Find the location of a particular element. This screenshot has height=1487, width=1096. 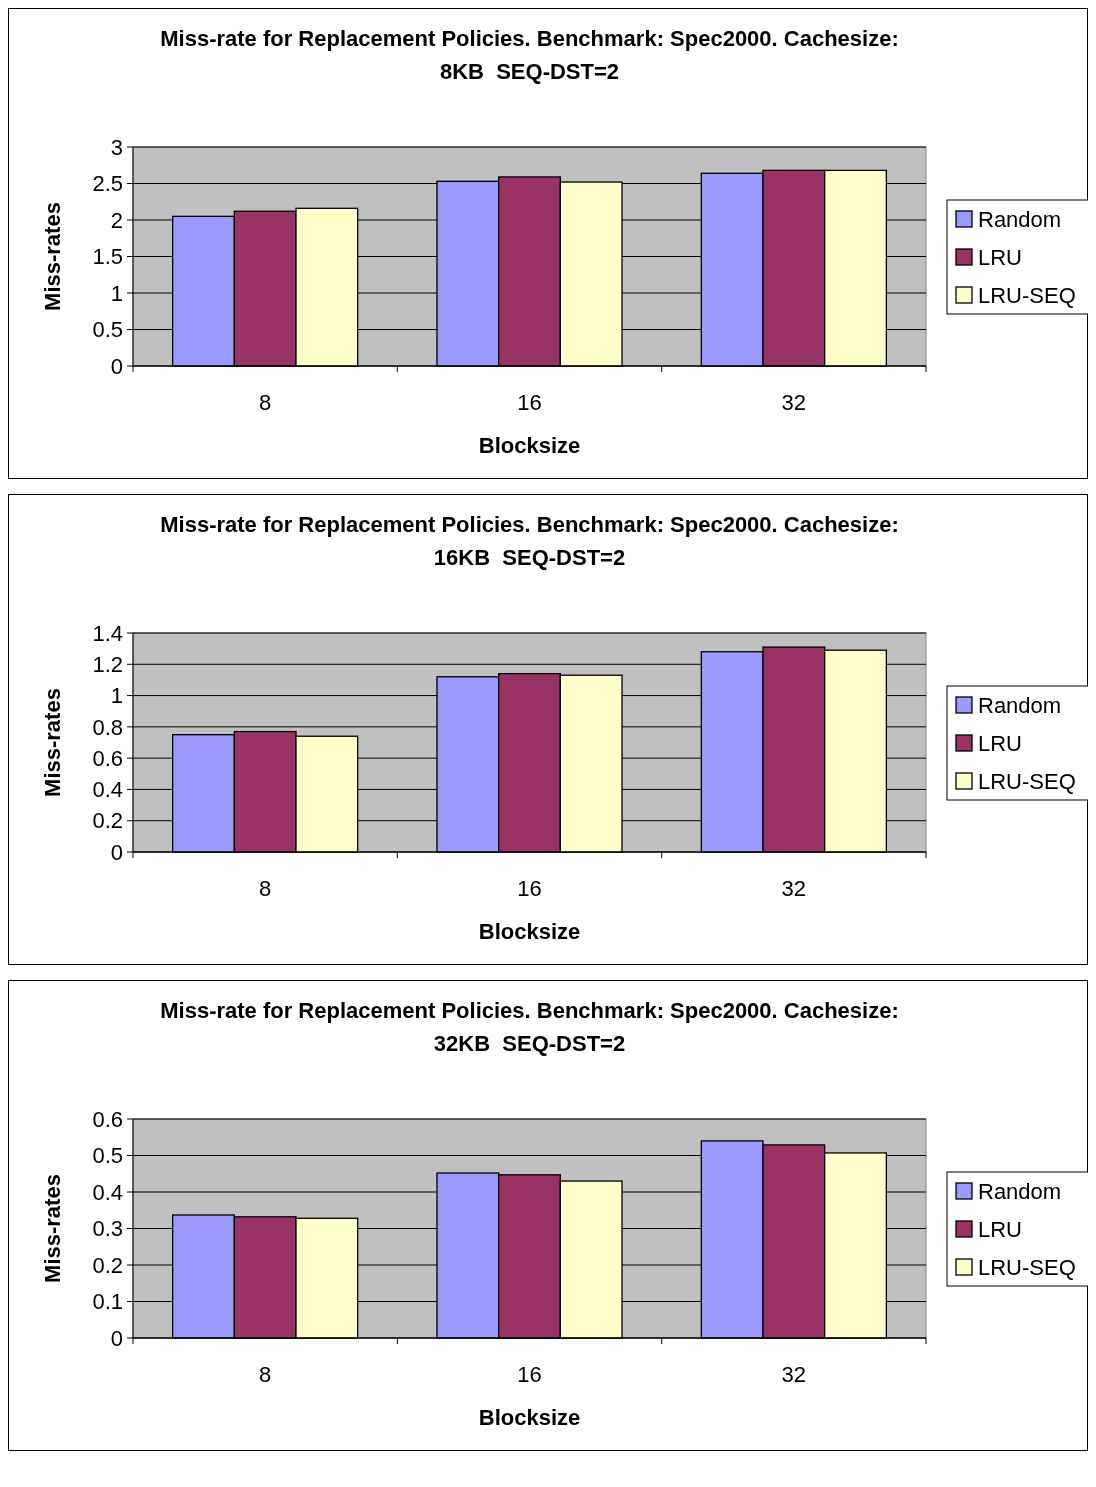

y-tick-label: 1.2 is located at coordinates (107, 664).